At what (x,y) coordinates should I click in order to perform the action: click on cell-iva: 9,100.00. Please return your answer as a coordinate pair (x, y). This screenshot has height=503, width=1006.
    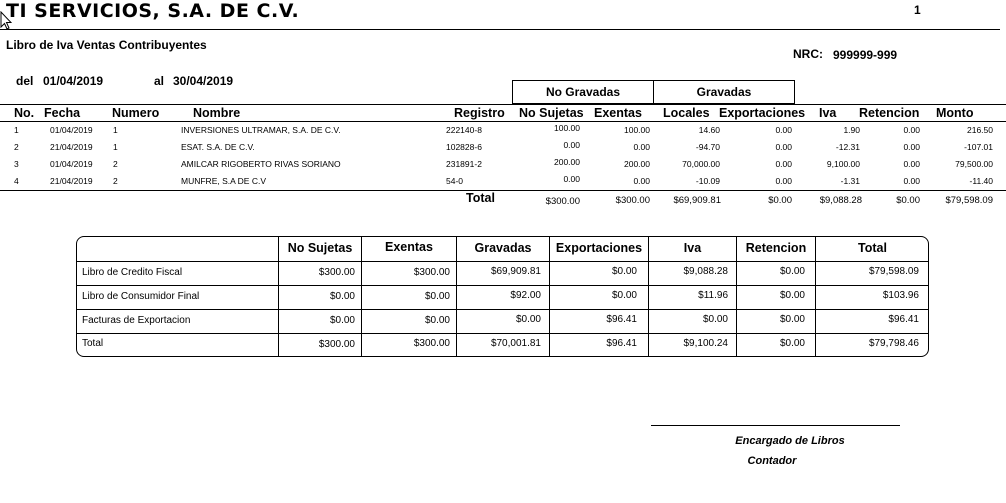
    Looking at the image, I should click on (843, 164).